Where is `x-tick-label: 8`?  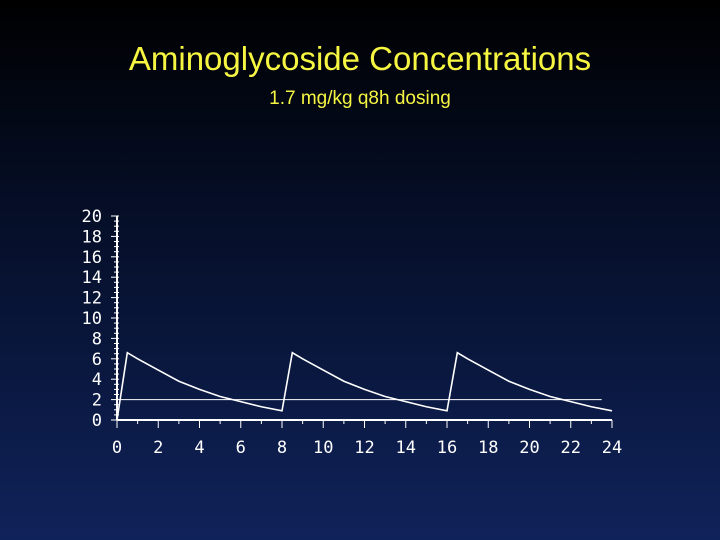
x-tick-label: 8 is located at coordinates (282, 448).